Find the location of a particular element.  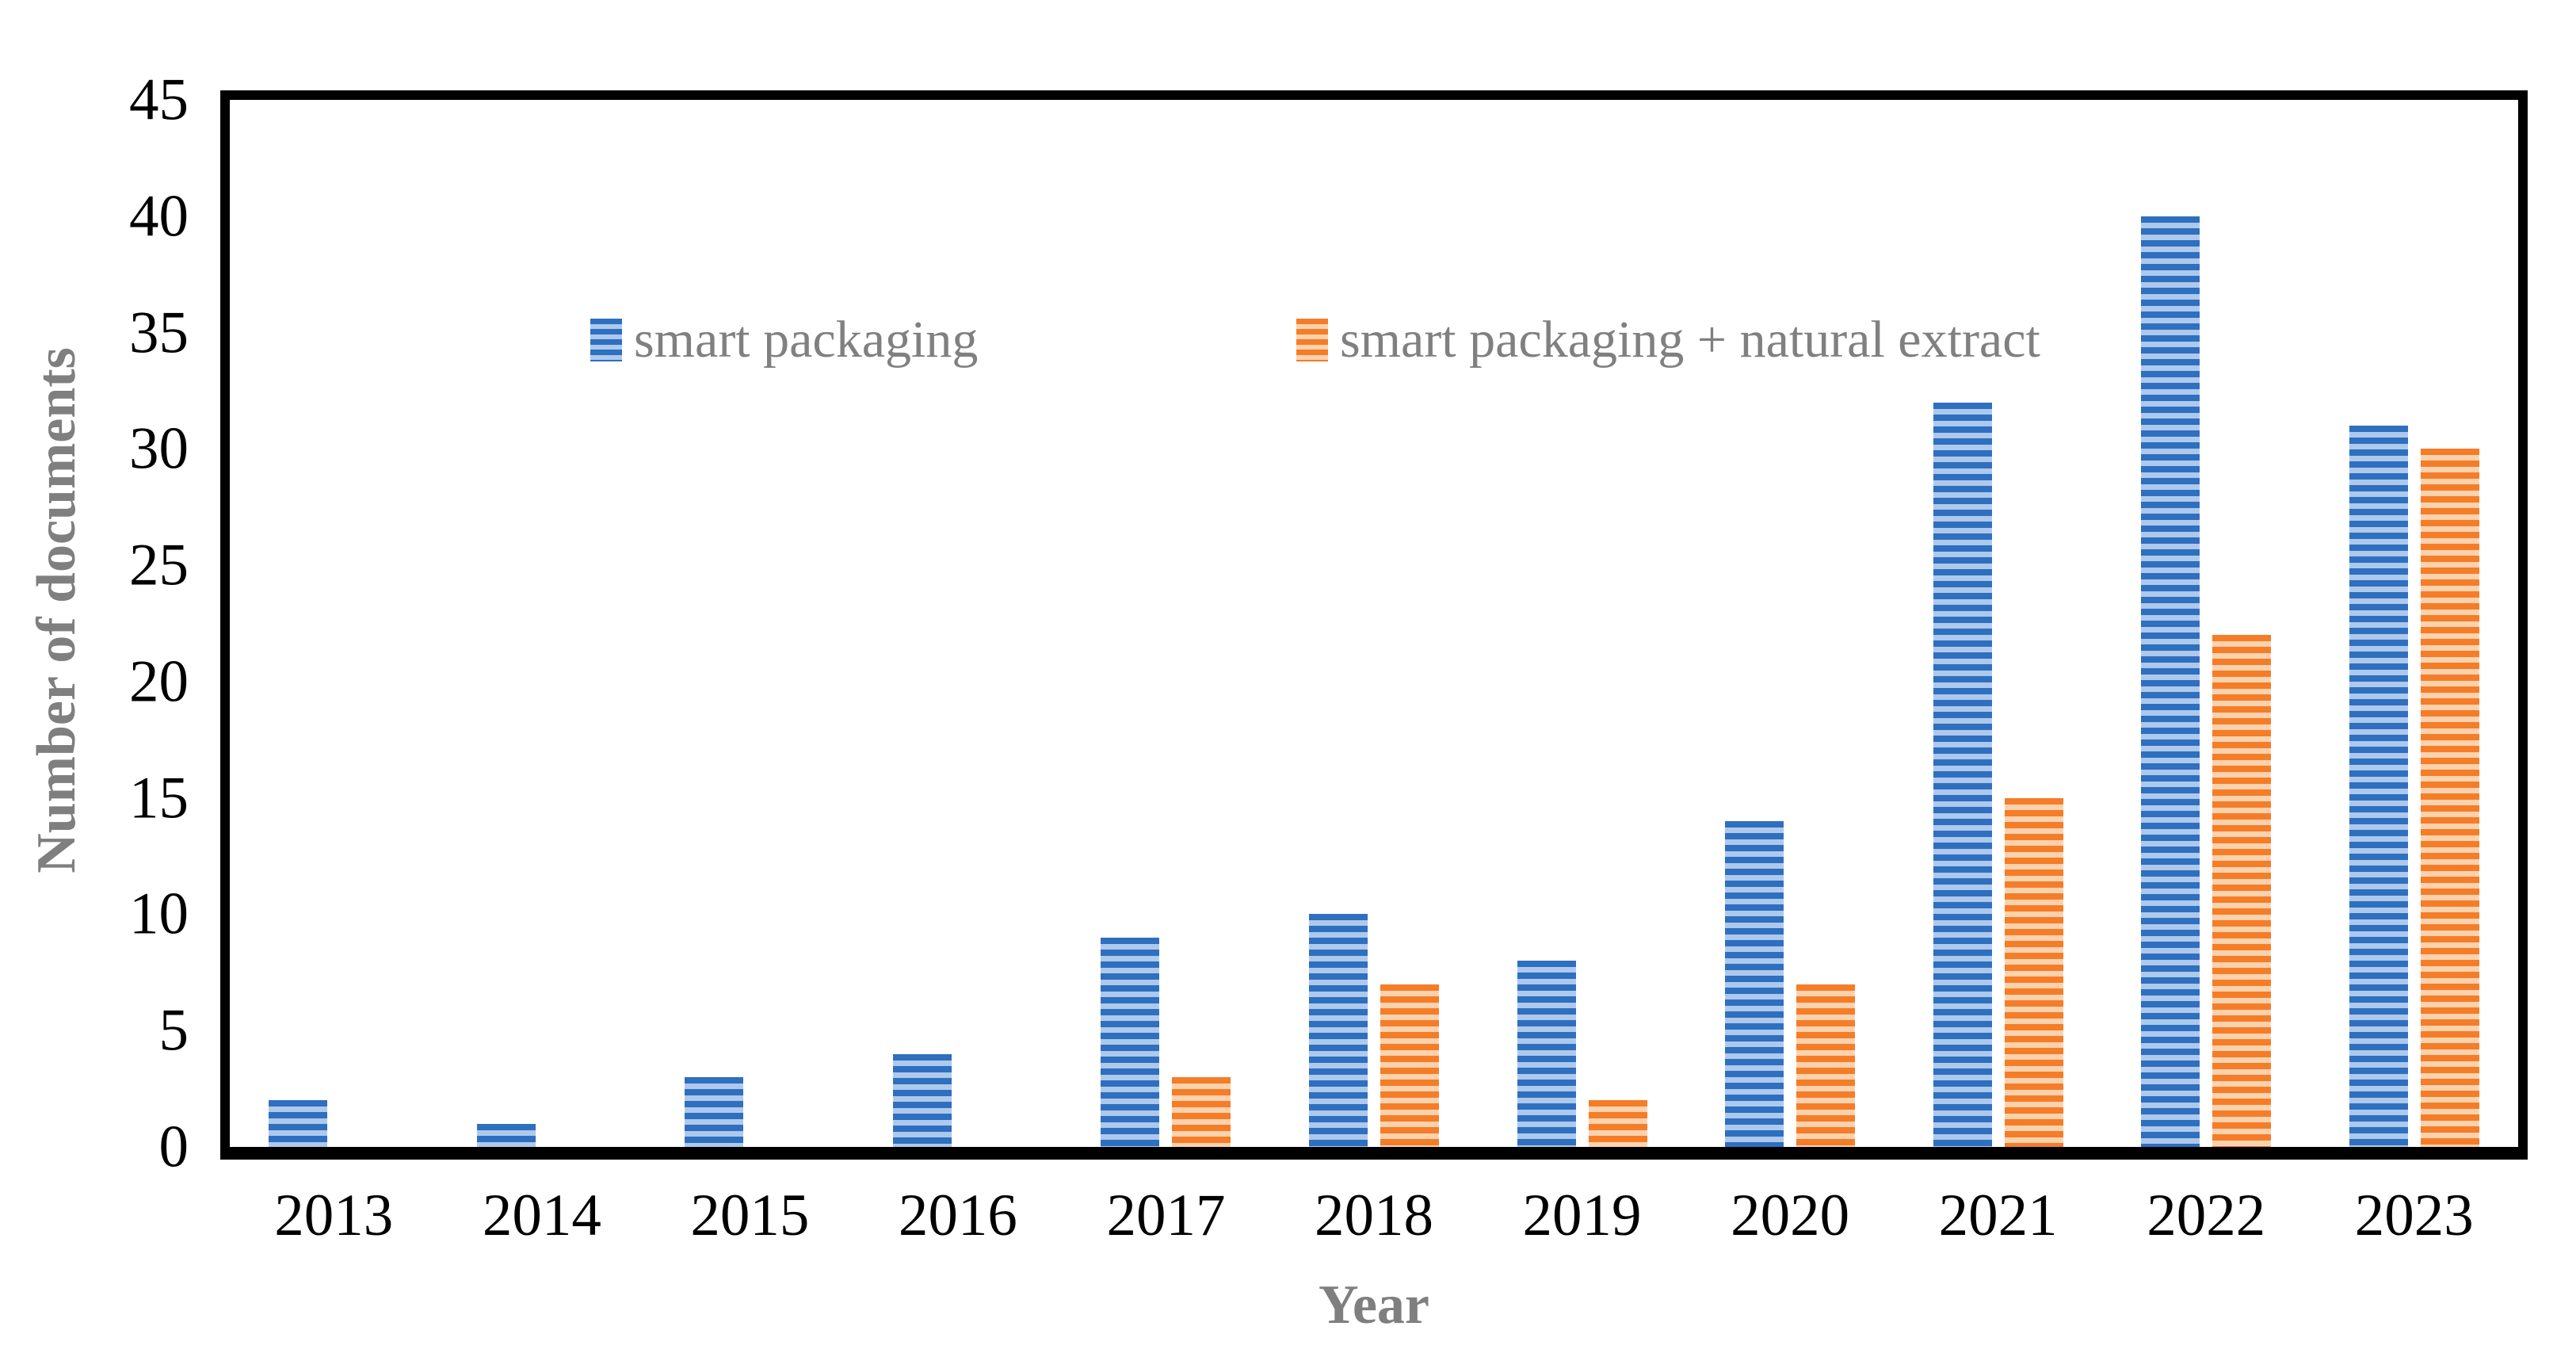

legend-swatch-orange-icon is located at coordinates (1312, 340).